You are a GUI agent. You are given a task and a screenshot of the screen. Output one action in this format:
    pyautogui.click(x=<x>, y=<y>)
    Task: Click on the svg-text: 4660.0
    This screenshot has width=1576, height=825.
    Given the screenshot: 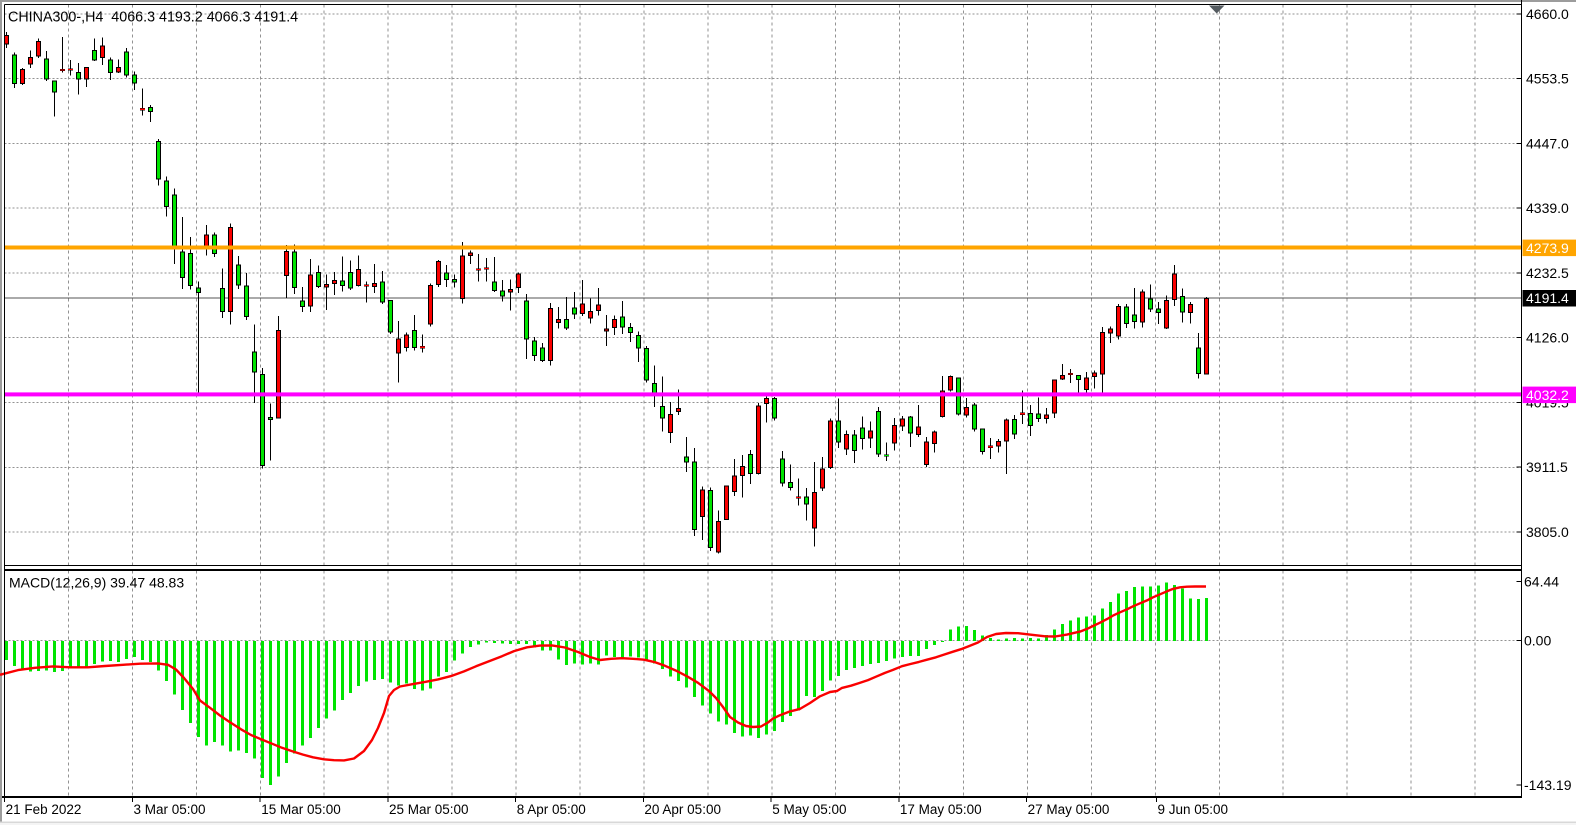 What is the action you would take?
    pyautogui.click(x=1547, y=14)
    